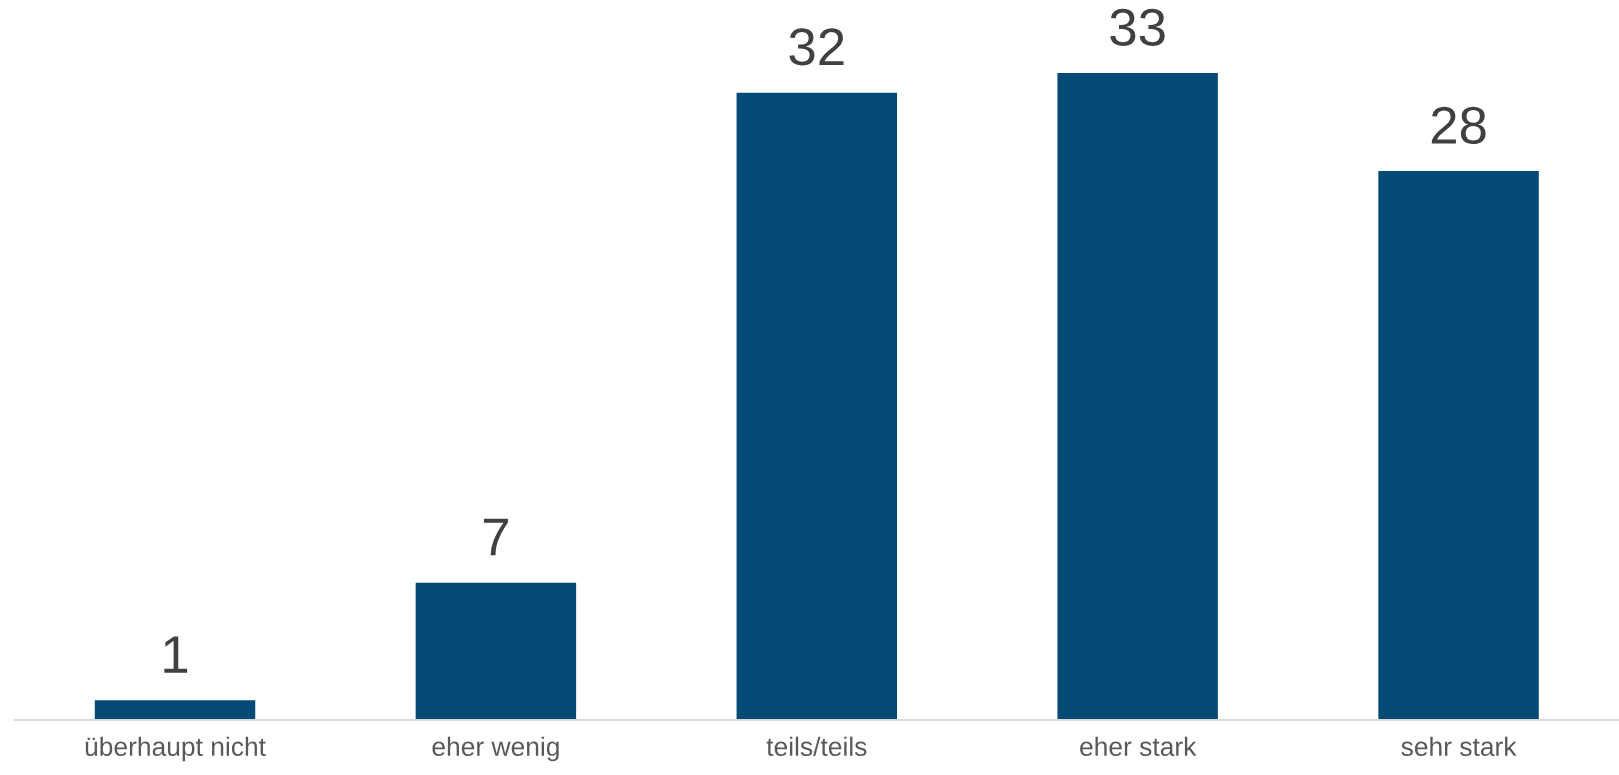 The image size is (1619, 775). Describe the element at coordinates (176, 654) in the screenshot. I see `data-label: 1` at that location.